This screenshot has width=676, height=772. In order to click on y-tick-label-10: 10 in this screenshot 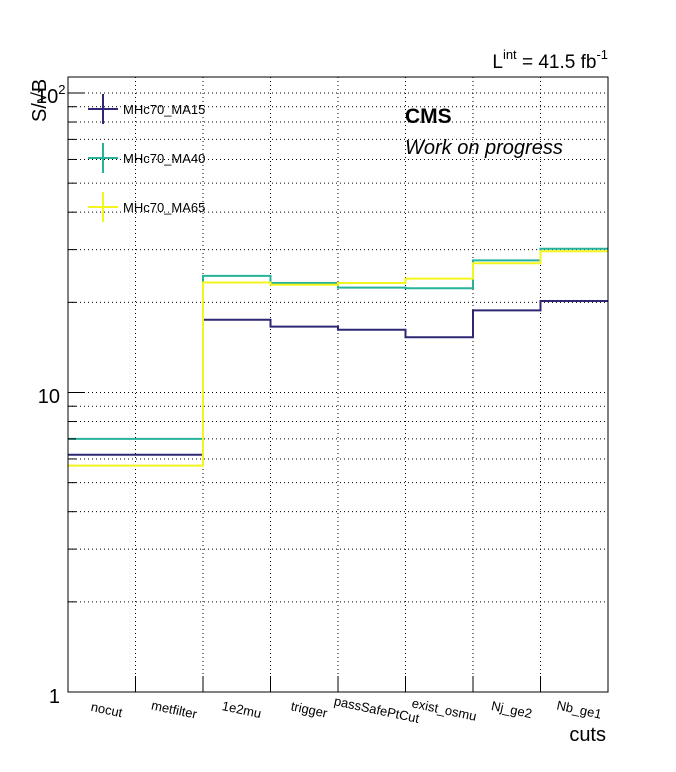, I will do `click(49, 397)`.